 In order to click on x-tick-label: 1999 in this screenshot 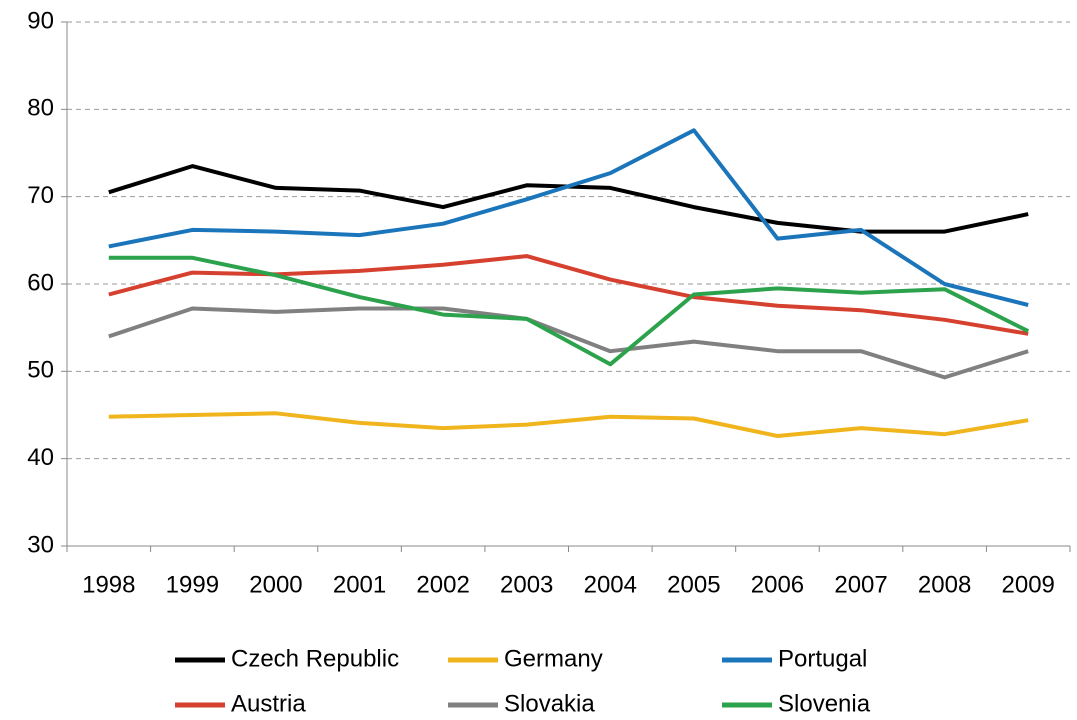, I will do `click(192, 584)`.